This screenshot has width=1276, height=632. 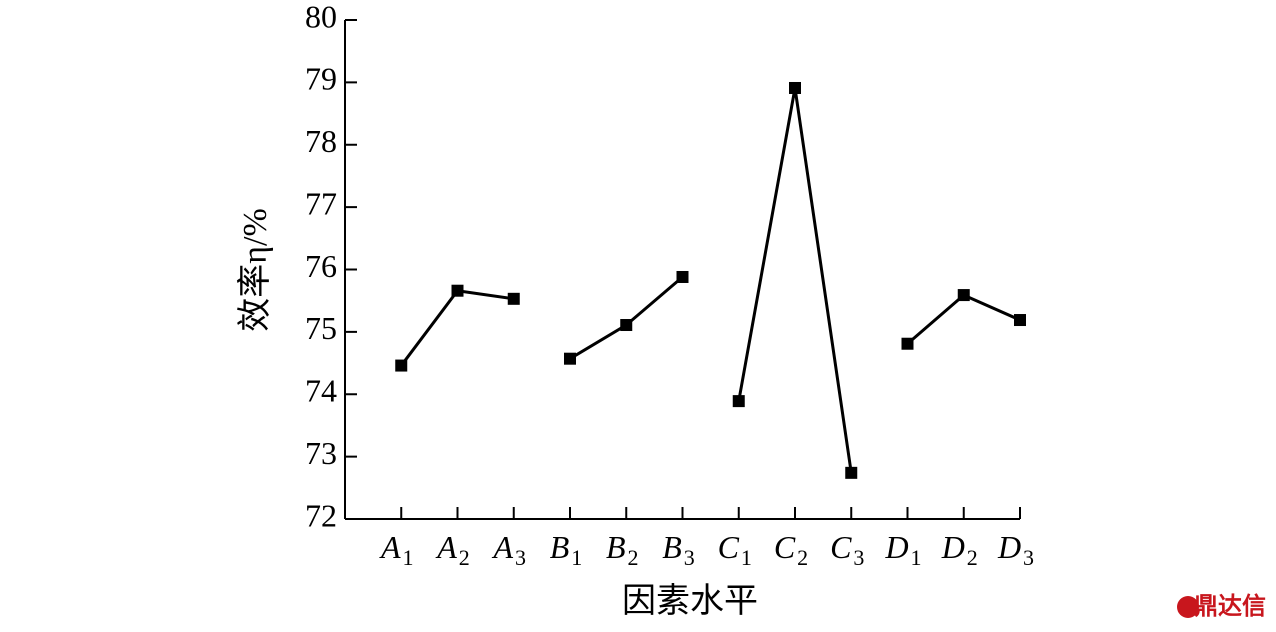 I want to click on y-tick-label: 79, so click(x=321, y=79).